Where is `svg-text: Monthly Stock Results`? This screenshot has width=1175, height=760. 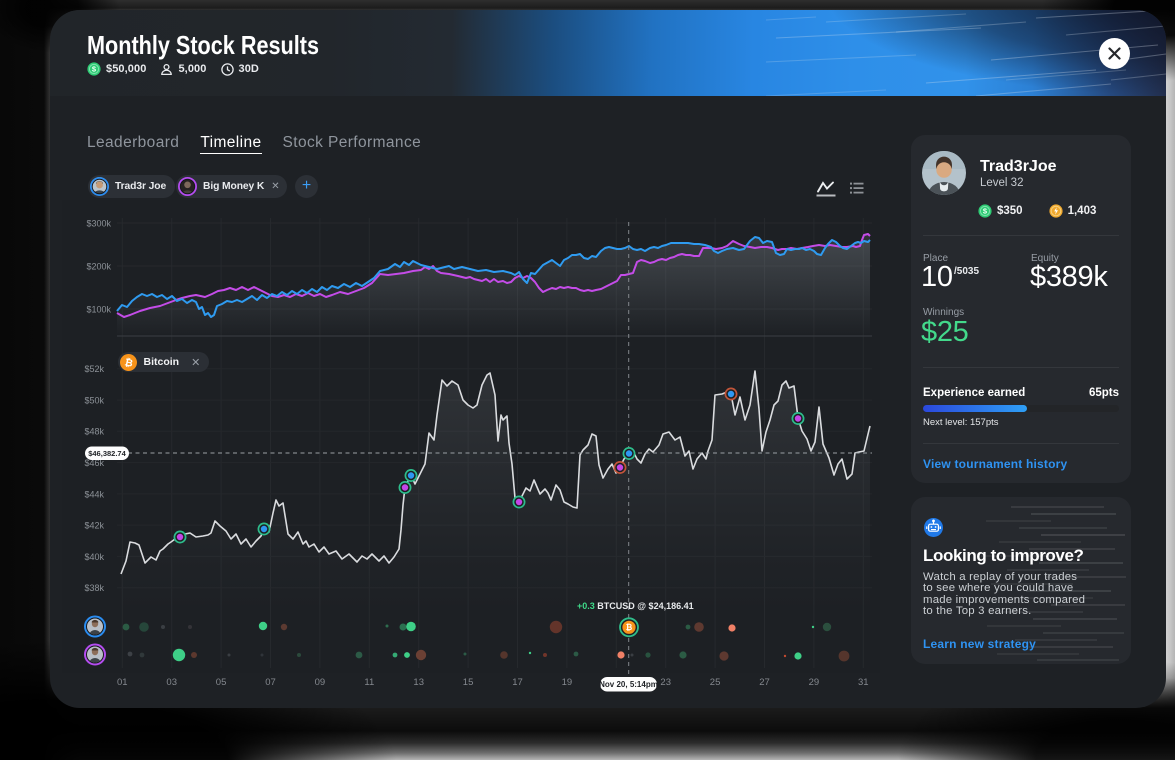
svg-text: Monthly Stock Results is located at coordinates (203, 46).